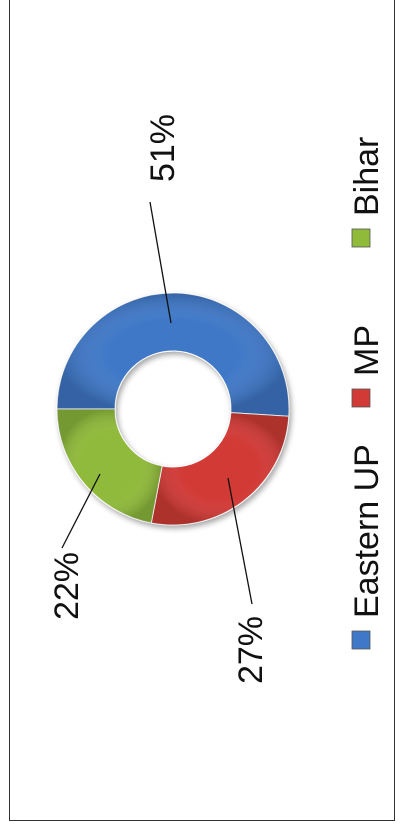  What do you see at coordinates (367, 176) in the screenshot?
I see `legend-label: Bihar` at bounding box center [367, 176].